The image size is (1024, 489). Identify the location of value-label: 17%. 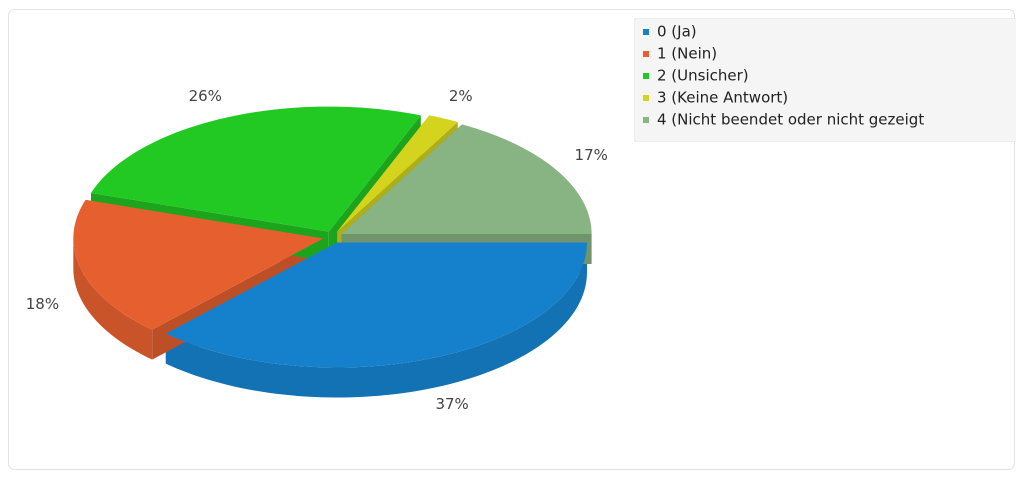
(591, 155).